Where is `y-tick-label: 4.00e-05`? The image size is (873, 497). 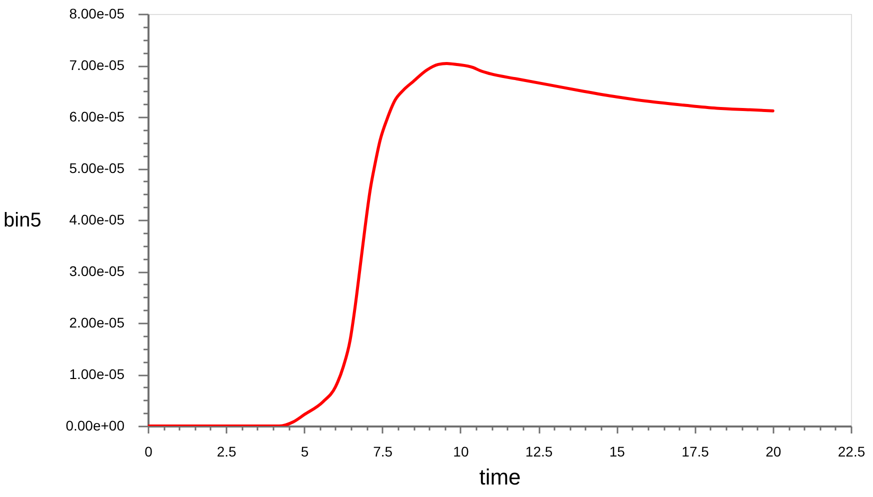
y-tick-label: 4.00e-05 is located at coordinates (97, 220).